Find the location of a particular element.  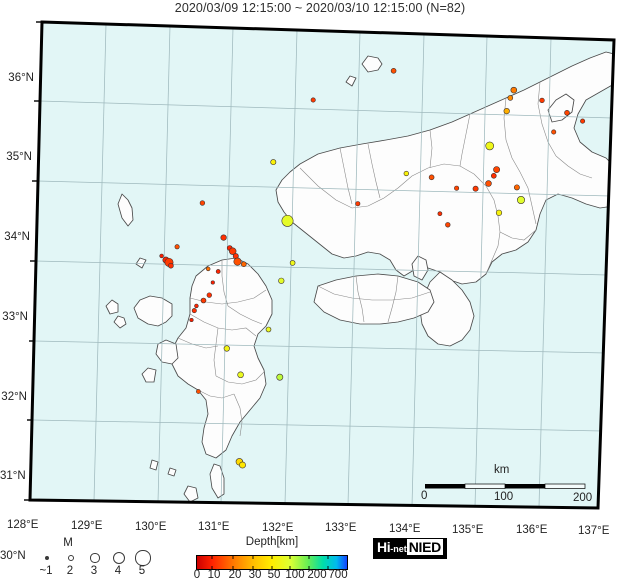

scalebar-tick-200: 200 is located at coordinates (583, 498).